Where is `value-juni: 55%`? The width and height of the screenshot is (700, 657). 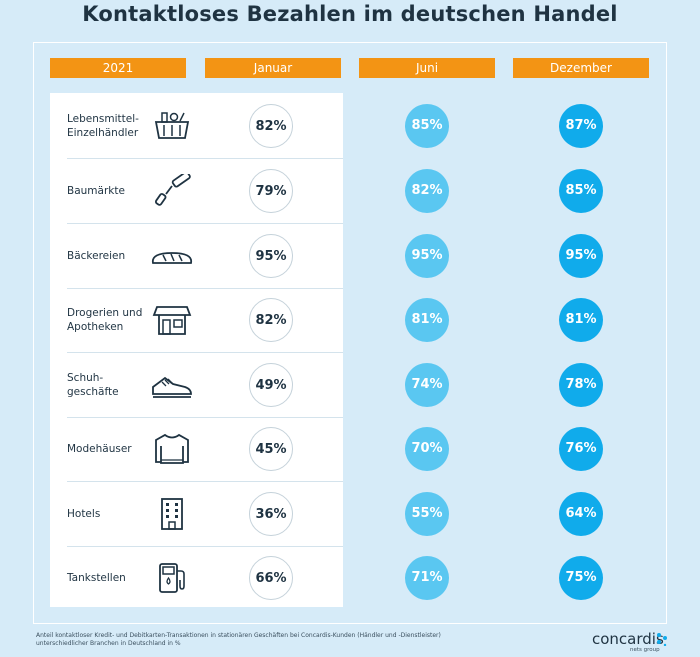
value-juni: 55% is located at coordinates (427, 514).